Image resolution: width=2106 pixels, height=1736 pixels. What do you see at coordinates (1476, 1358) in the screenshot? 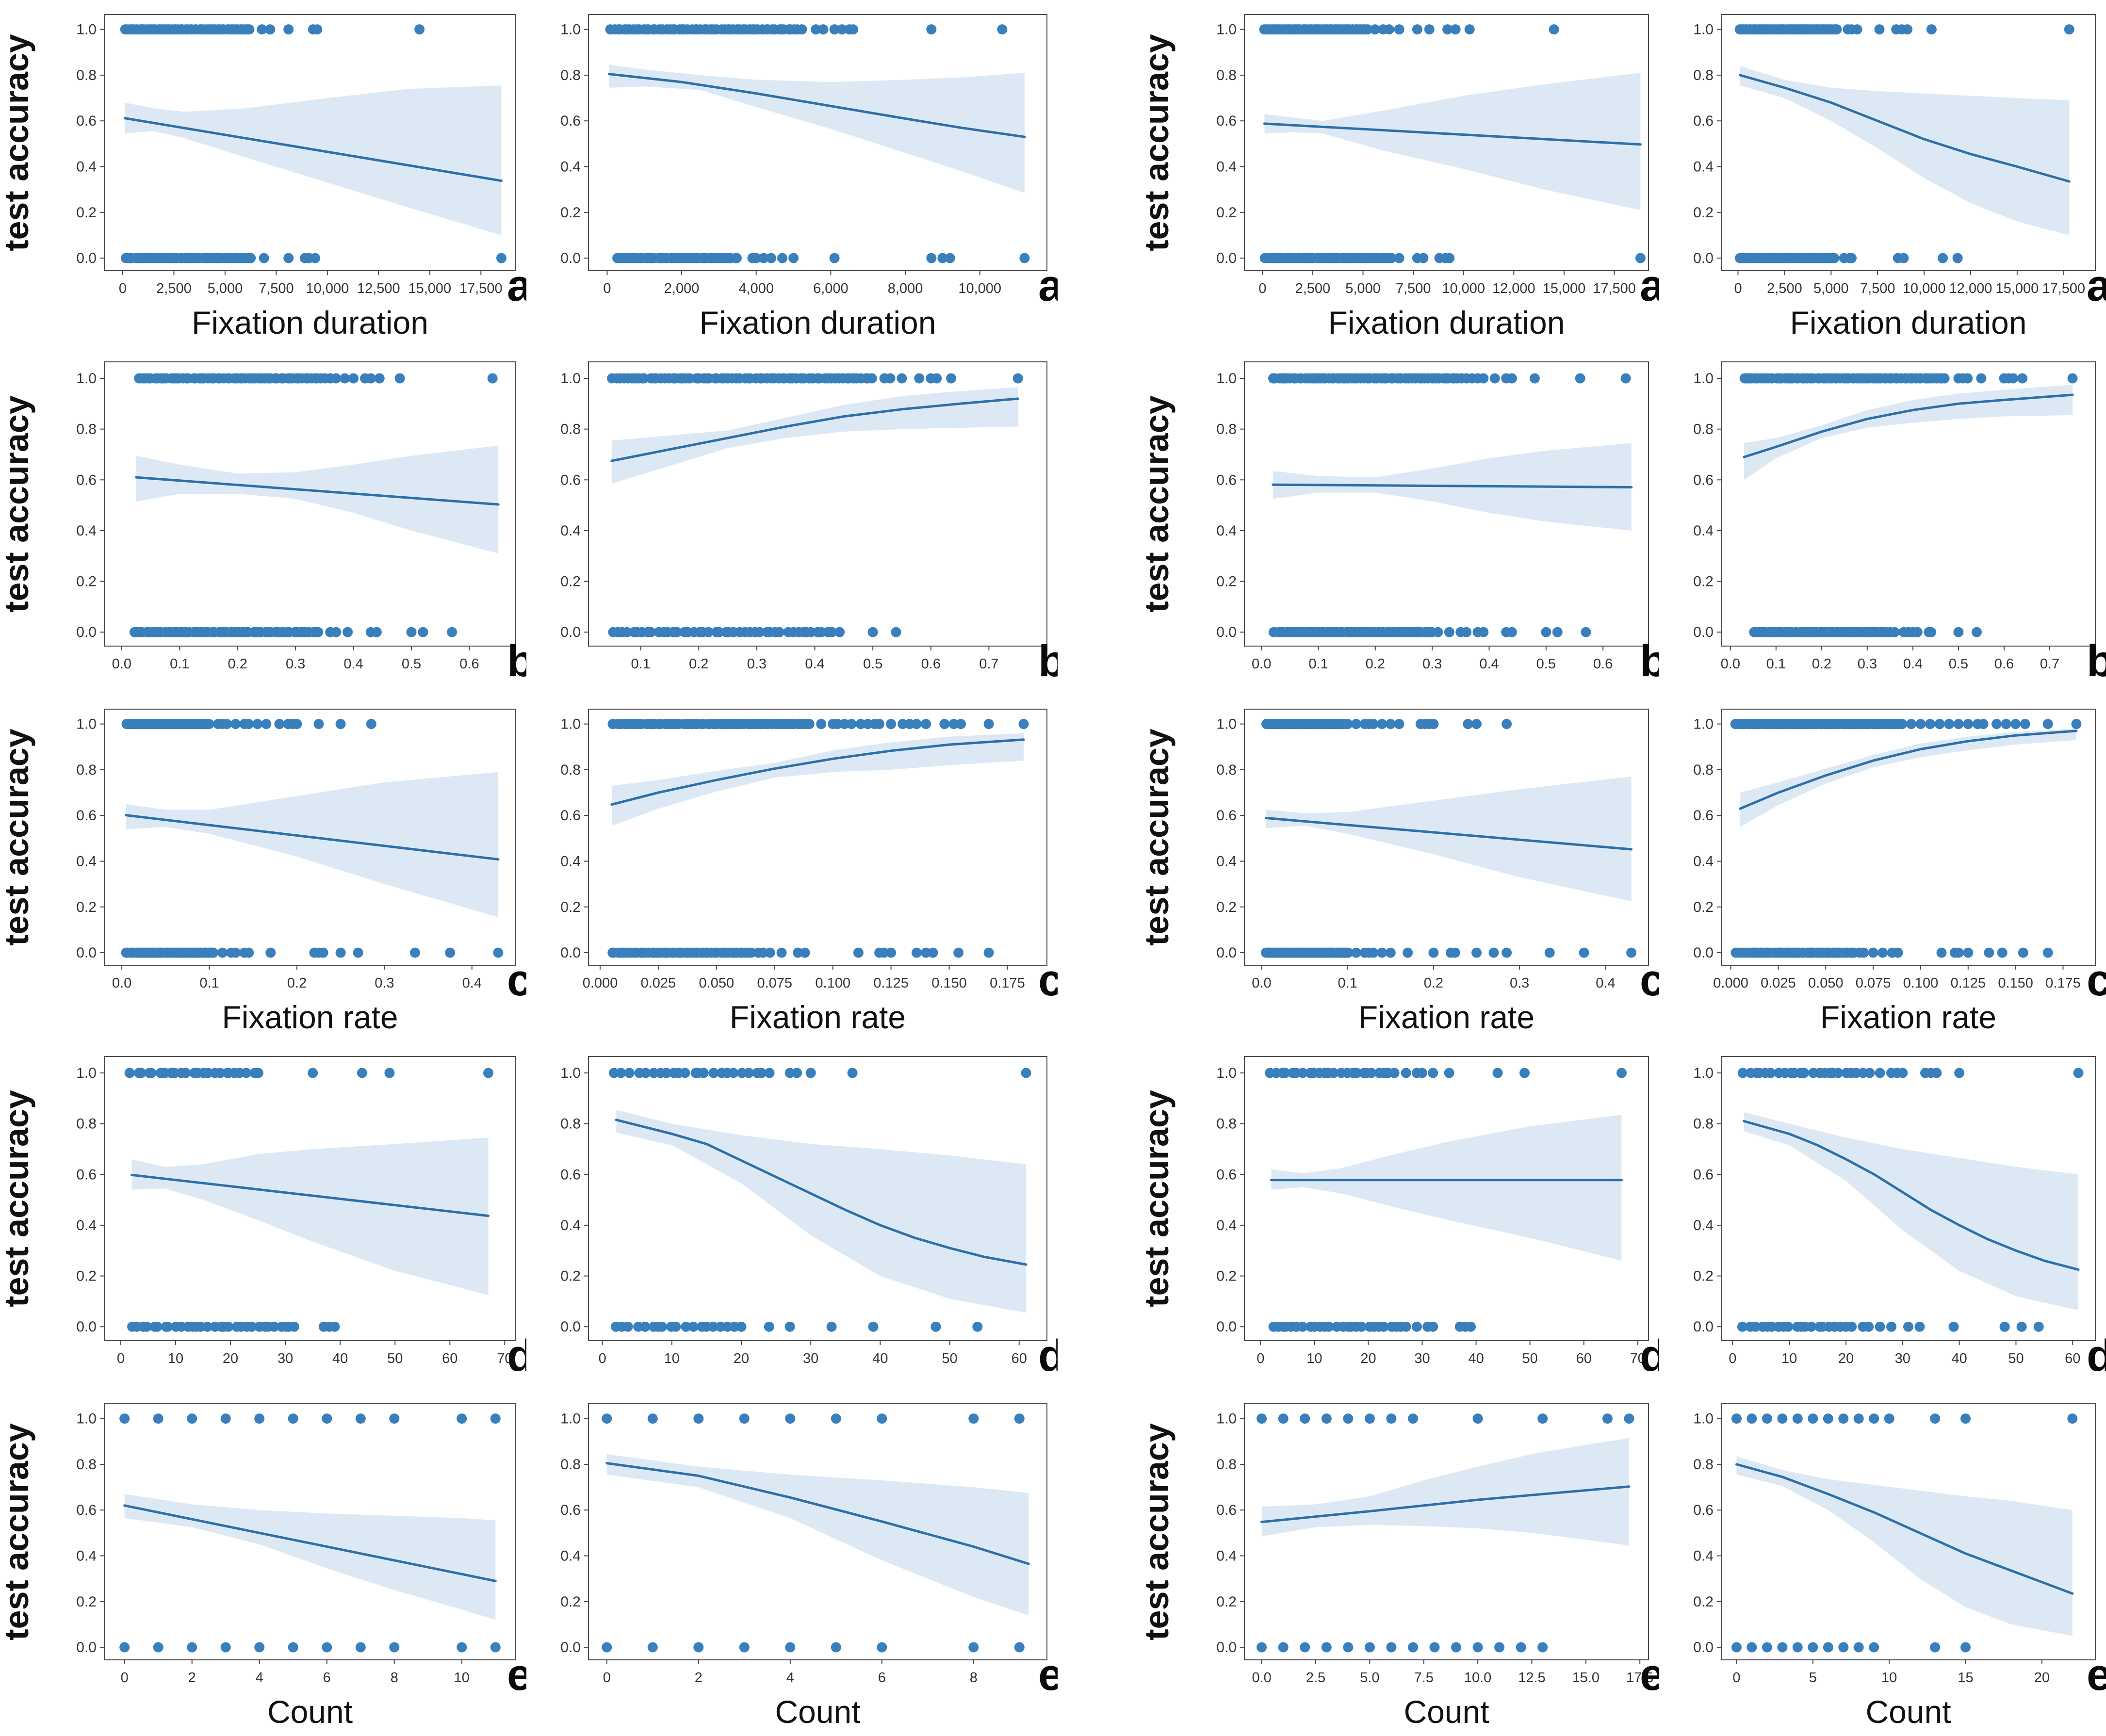
I see `svg-text: 40` at bounding box center [1476, 1358].